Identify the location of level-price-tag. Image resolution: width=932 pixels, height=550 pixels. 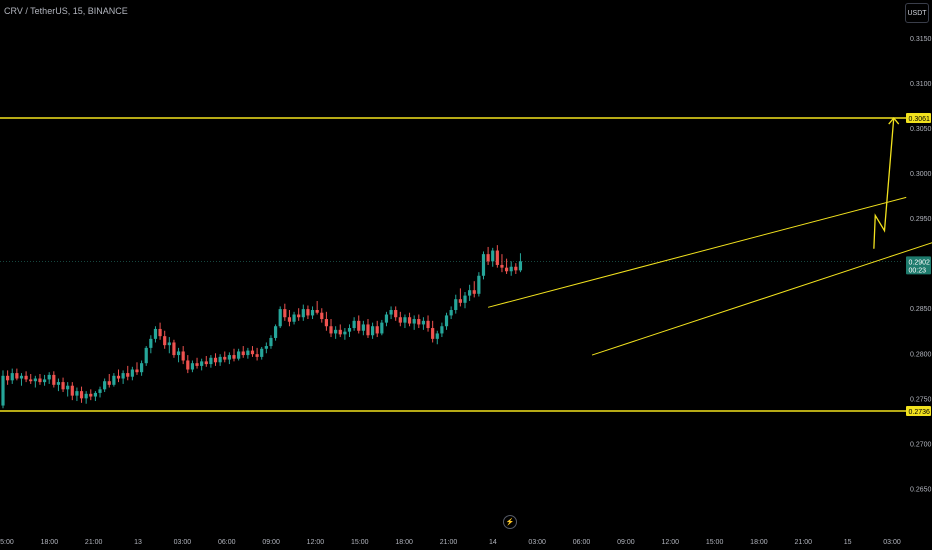
(918, 410).